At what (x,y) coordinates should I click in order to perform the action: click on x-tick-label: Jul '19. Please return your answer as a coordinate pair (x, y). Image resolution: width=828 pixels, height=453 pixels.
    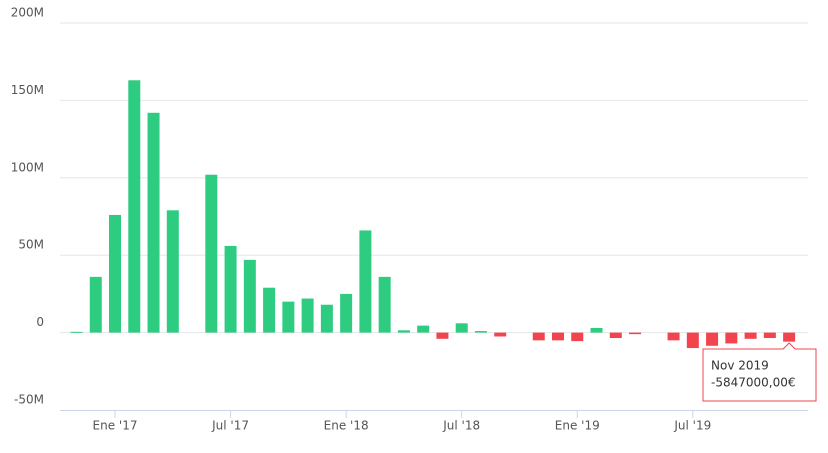
    Looking at the image, I should click on (692, 426).